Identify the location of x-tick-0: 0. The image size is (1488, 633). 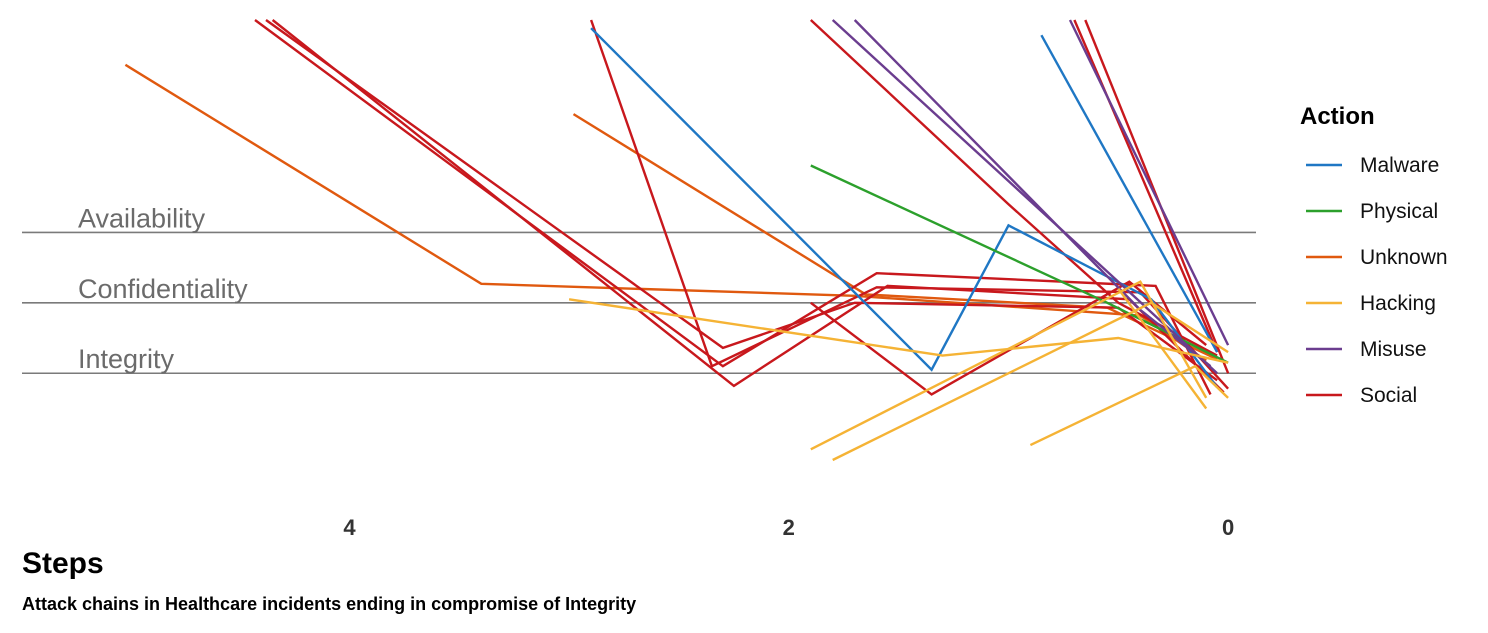
(1228, 527).